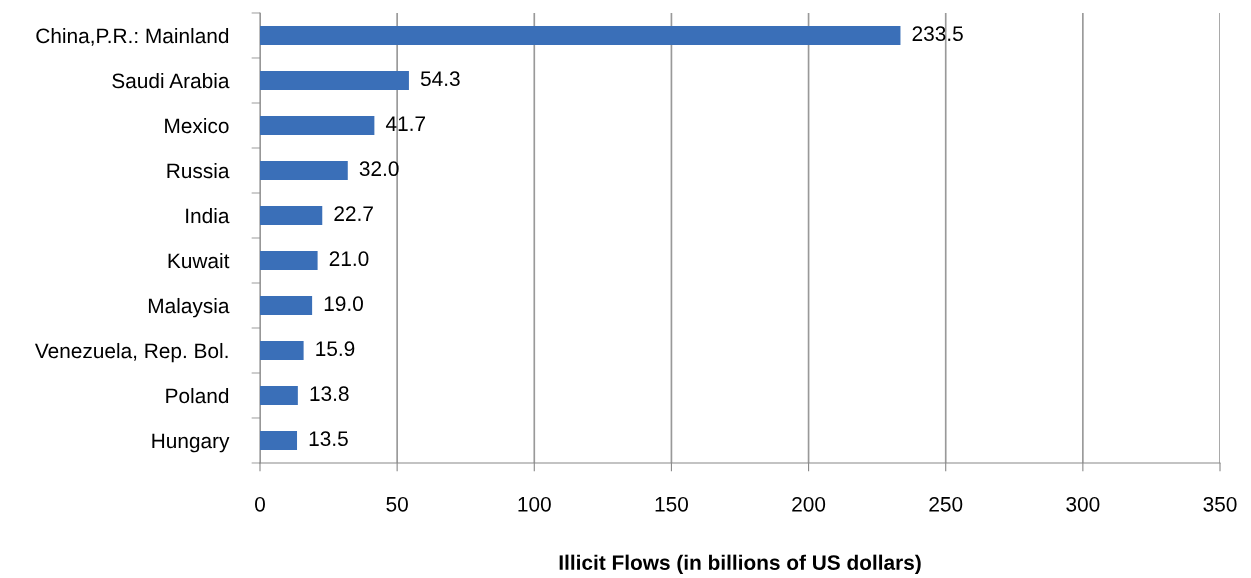 This screenshot has height=578, width=1251. What do you see at coordinates (671, 504) in the screenshot?
I see `x-tick-label: 150` at bounding box center [671, 504].